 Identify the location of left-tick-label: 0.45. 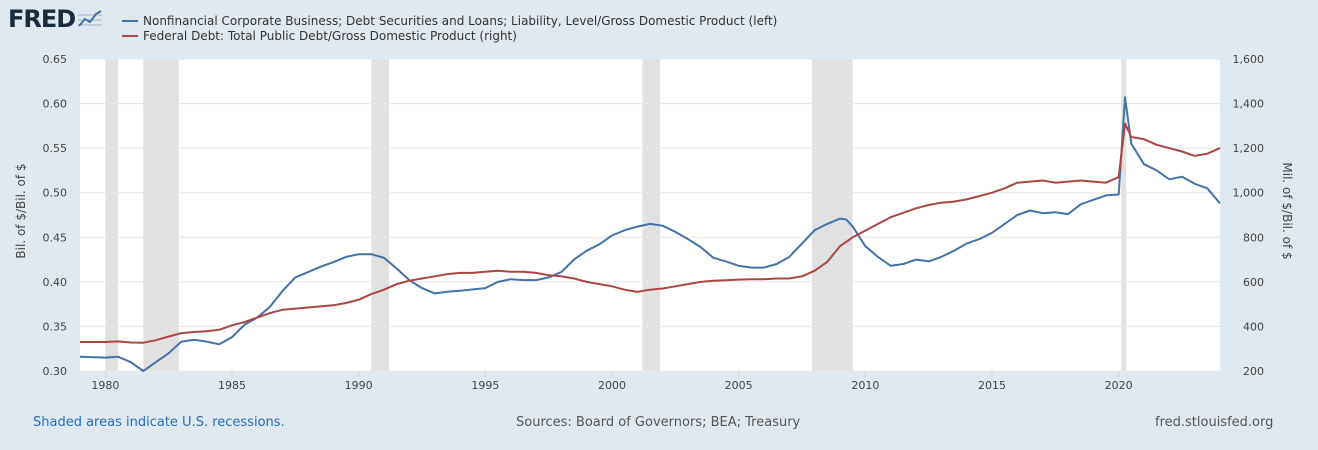
(55, 237).